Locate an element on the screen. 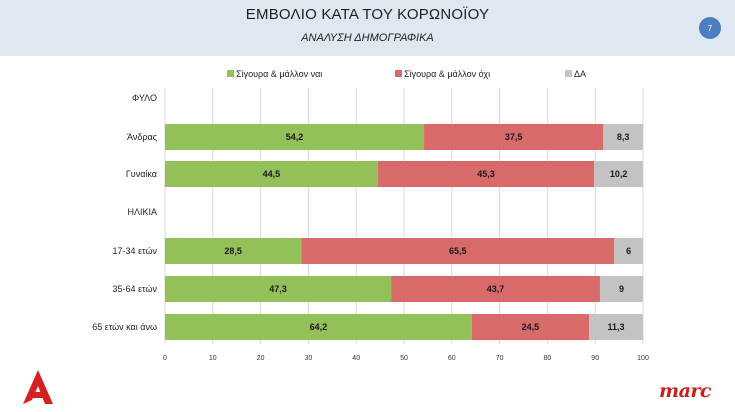 Image resolution: width=735 pixels, height=412 pixels. data-label: 28,5 is located at coordinates (233, 251).